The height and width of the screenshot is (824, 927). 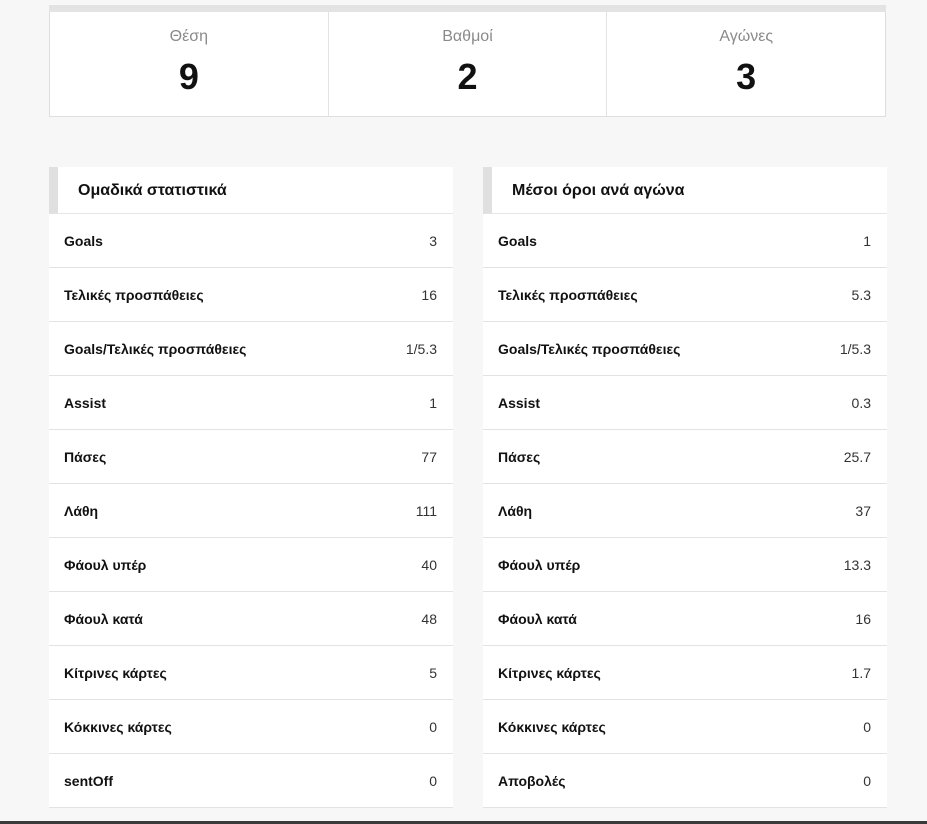 I want to click on summary-position: Θέση 9, so click(x=189, y=60).